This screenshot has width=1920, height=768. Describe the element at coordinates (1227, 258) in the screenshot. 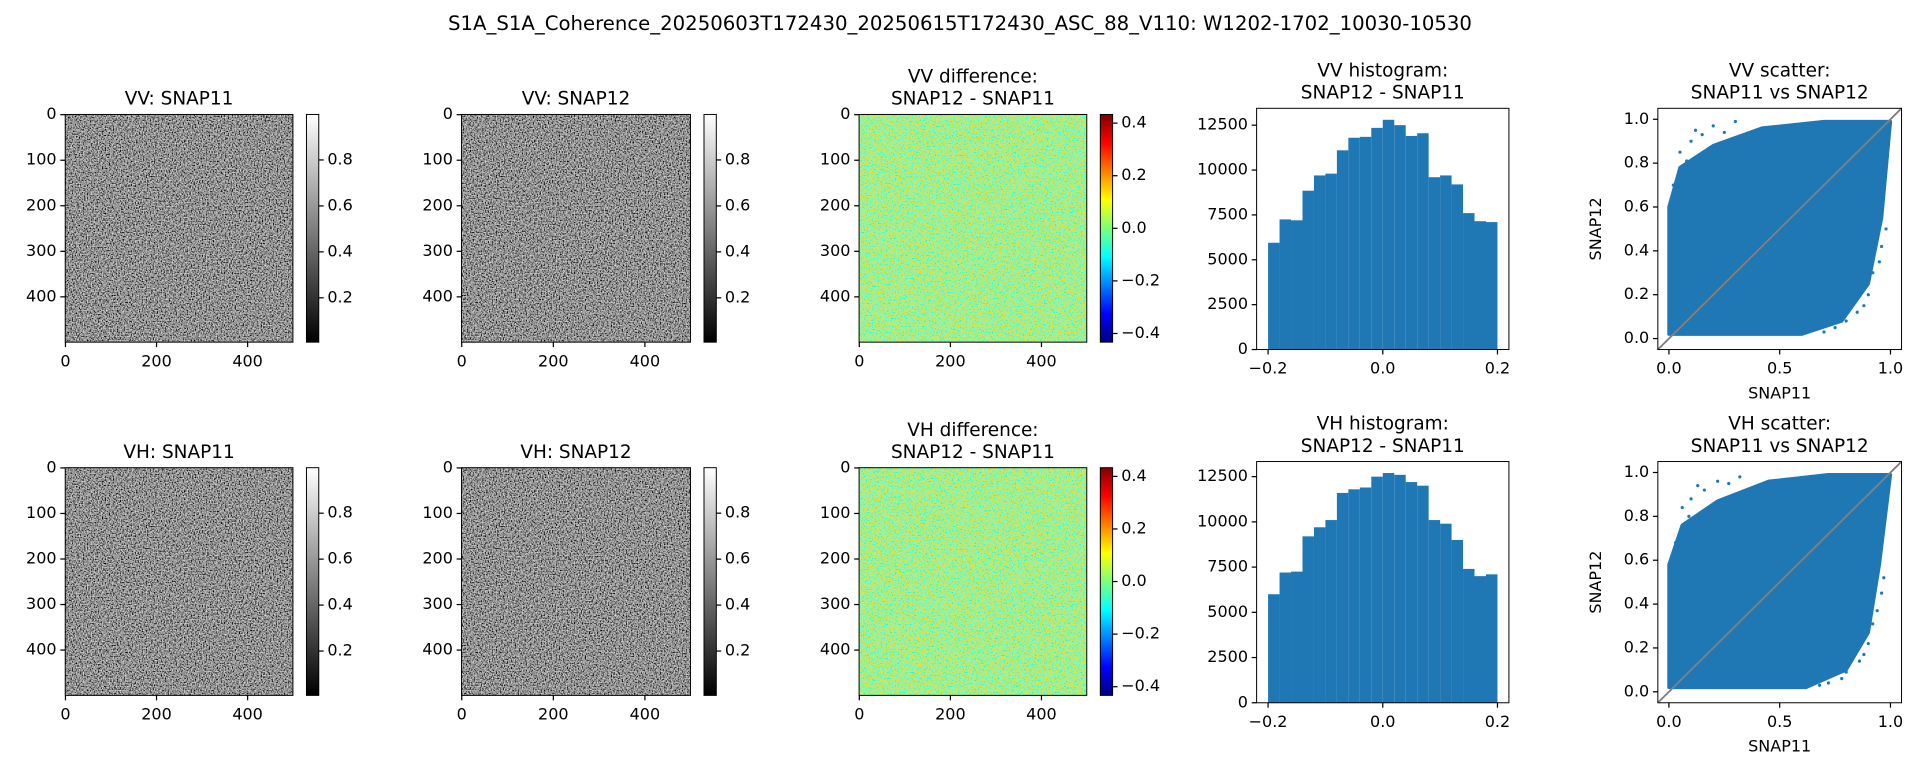

I see `y-tick-label: 5000` at that location.